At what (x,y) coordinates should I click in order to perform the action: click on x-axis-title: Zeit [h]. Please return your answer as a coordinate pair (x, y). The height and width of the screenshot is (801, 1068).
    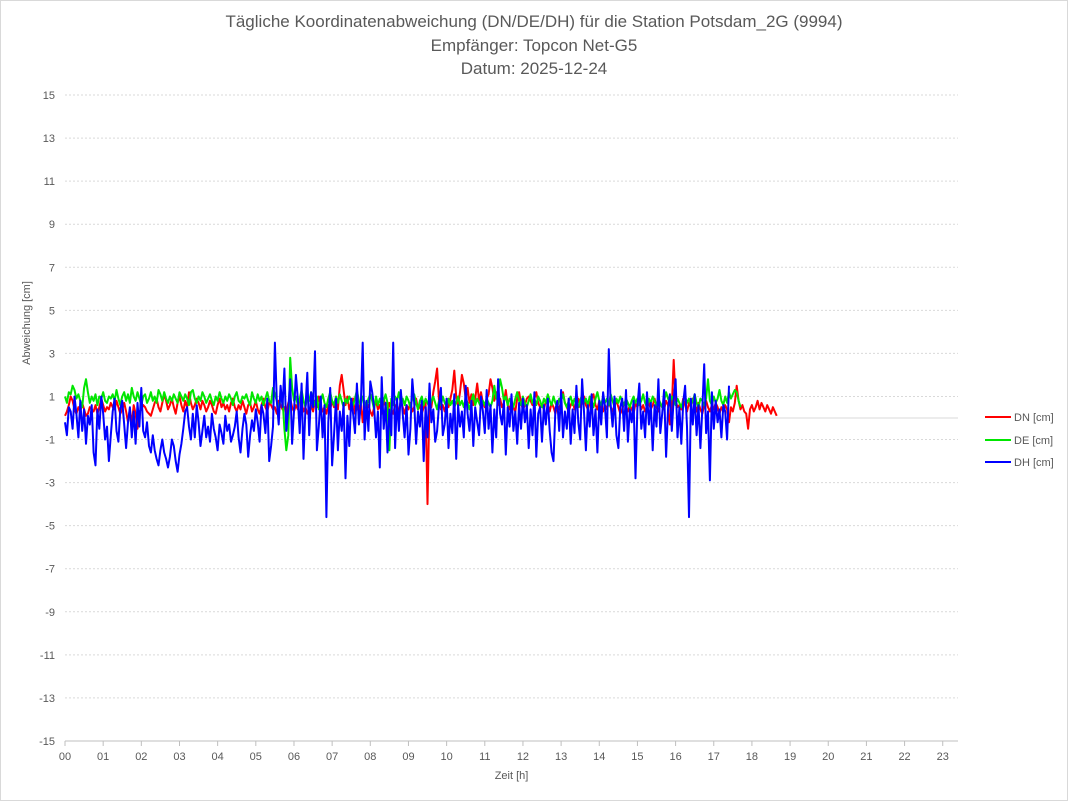
    Looking at the image, I should click on (512, 776).